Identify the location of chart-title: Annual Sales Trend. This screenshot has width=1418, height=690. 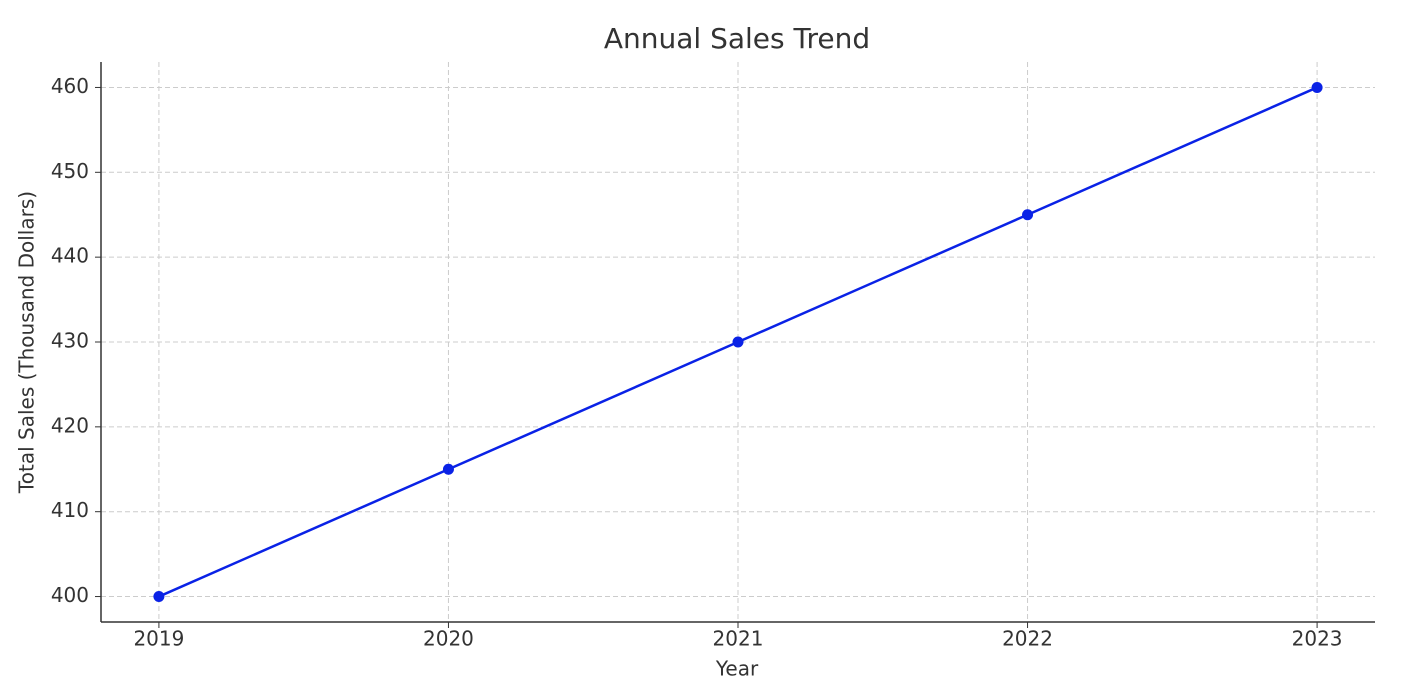
(737, 38).